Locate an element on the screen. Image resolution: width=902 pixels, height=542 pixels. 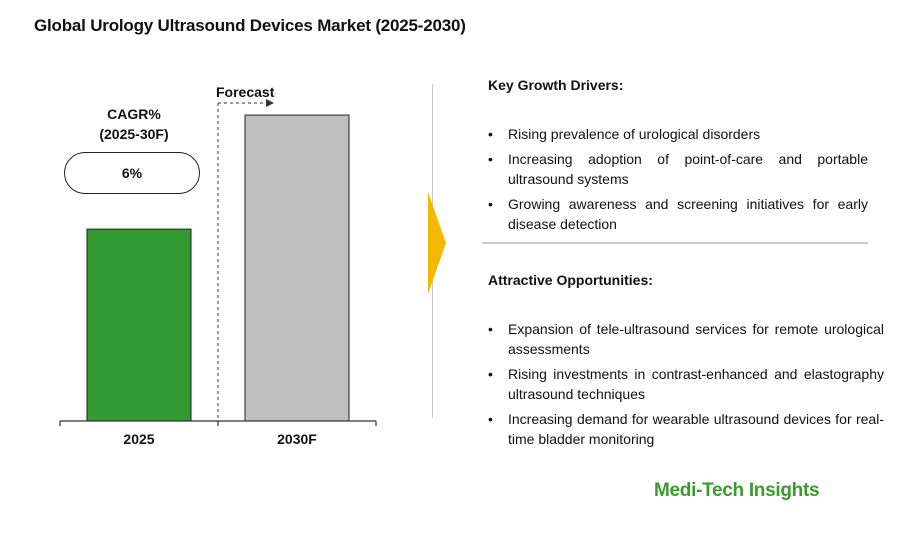
forecast-label: Forecast is located at coordinates (245, 92).